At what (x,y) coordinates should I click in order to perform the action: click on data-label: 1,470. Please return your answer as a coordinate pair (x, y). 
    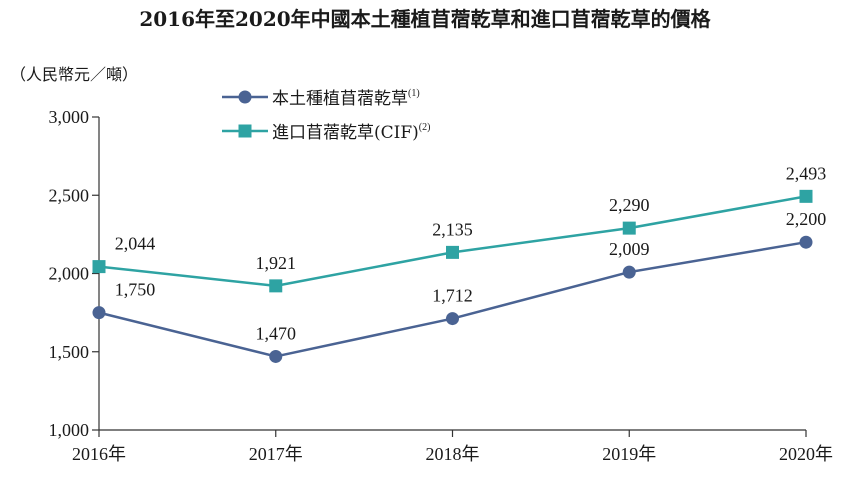
    Looking at the image, I should click on (276, 333).